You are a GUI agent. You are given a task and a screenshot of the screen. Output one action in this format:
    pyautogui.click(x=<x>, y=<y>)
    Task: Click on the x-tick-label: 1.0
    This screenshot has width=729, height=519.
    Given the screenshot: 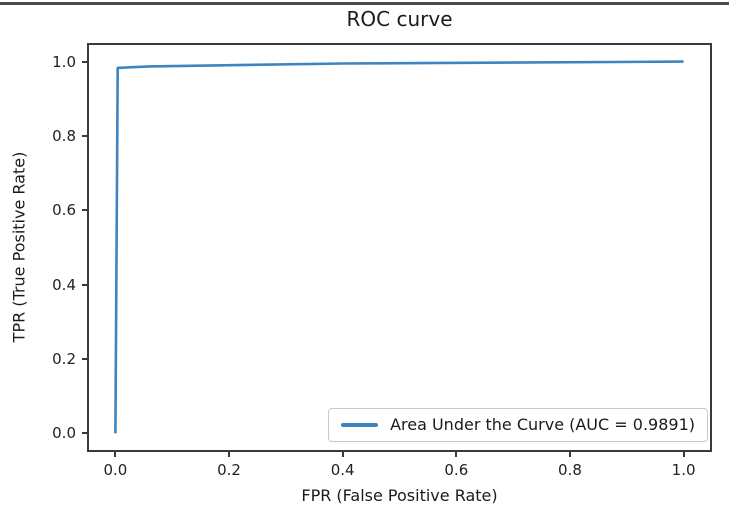 What is the action you would take?
    pyautogui.click(x=683, y=470)
    